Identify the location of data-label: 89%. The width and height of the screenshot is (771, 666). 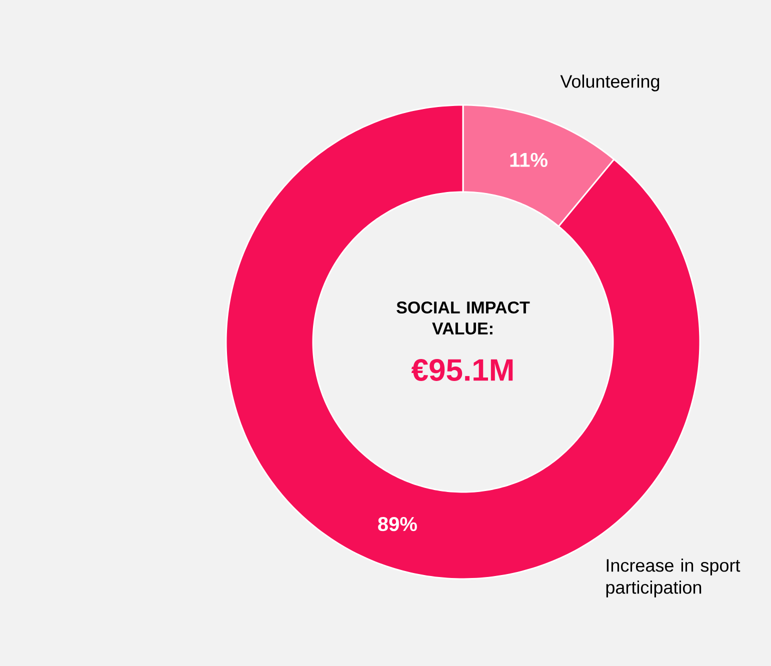
(397, 524).